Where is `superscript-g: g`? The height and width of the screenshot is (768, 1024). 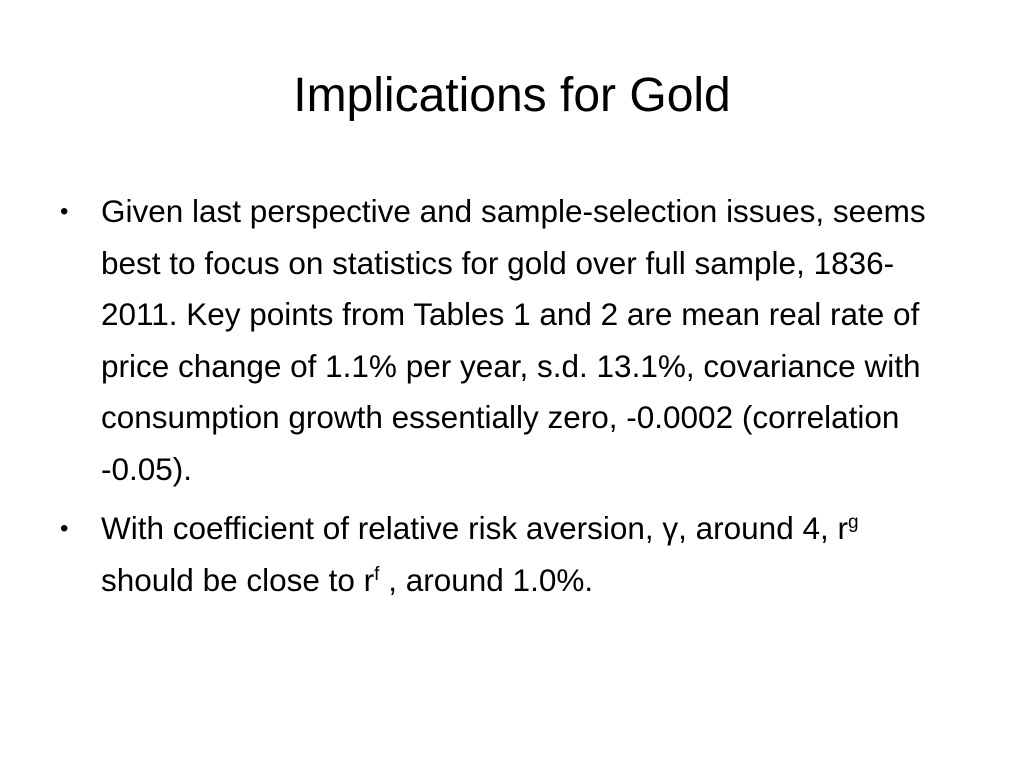
superscript-g: g is located at coordinates (853, 522).